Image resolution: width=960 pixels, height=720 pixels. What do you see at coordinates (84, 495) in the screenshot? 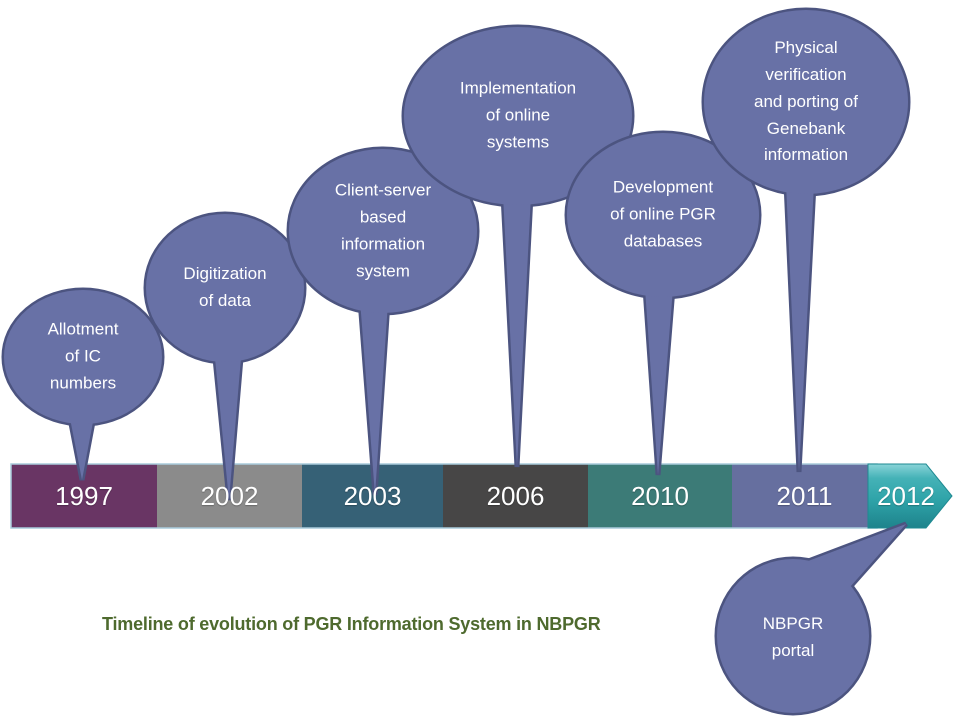
I see `year-label-1997: 1997` at bounding box center [84, 495].